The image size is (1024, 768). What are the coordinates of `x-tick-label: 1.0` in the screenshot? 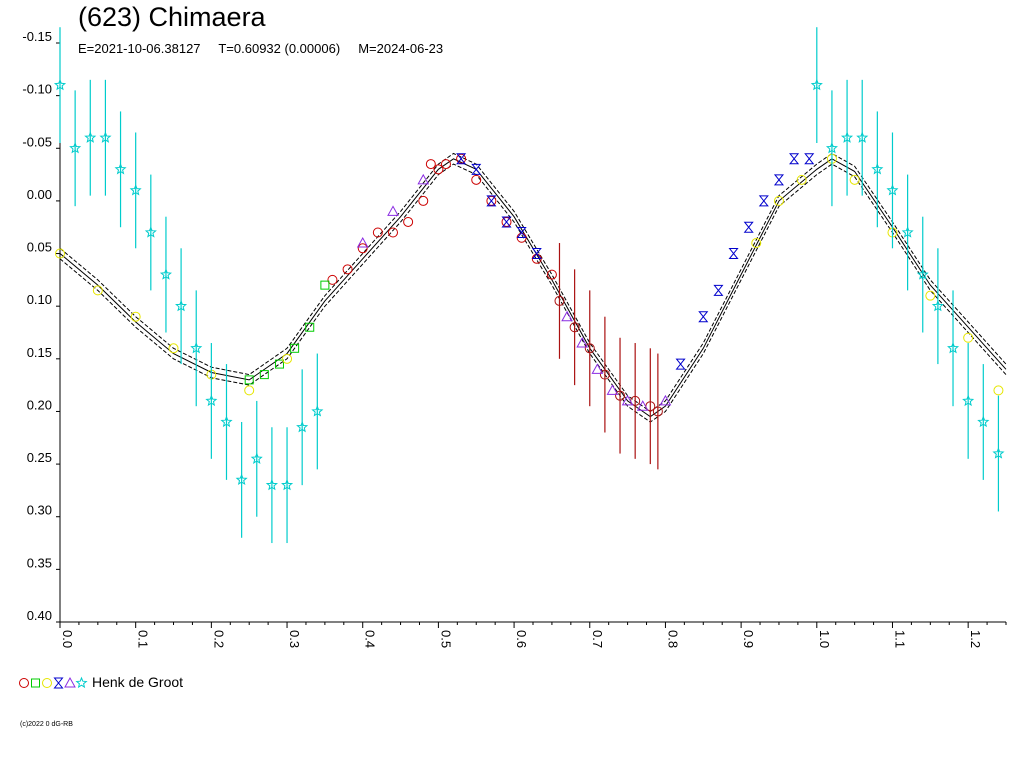 It's located at (824, 639).